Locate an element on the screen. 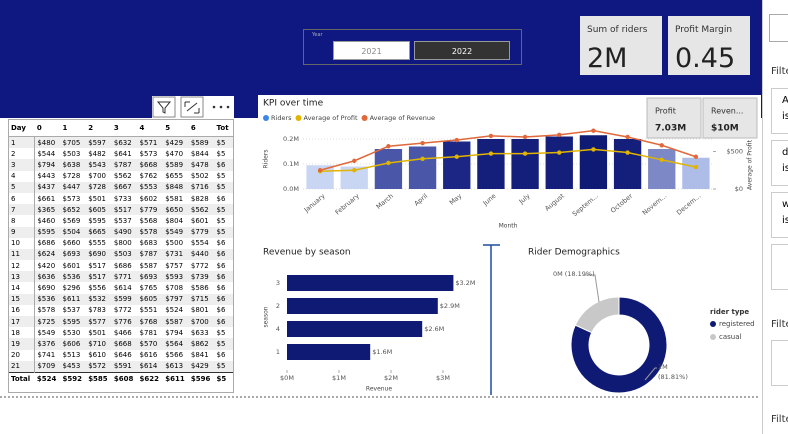 This screenshot has height=434, width=788. table-row: 3 $794 $638 $543 $787 $668 $589 $478 $6 is located at coordinates (121, 165).